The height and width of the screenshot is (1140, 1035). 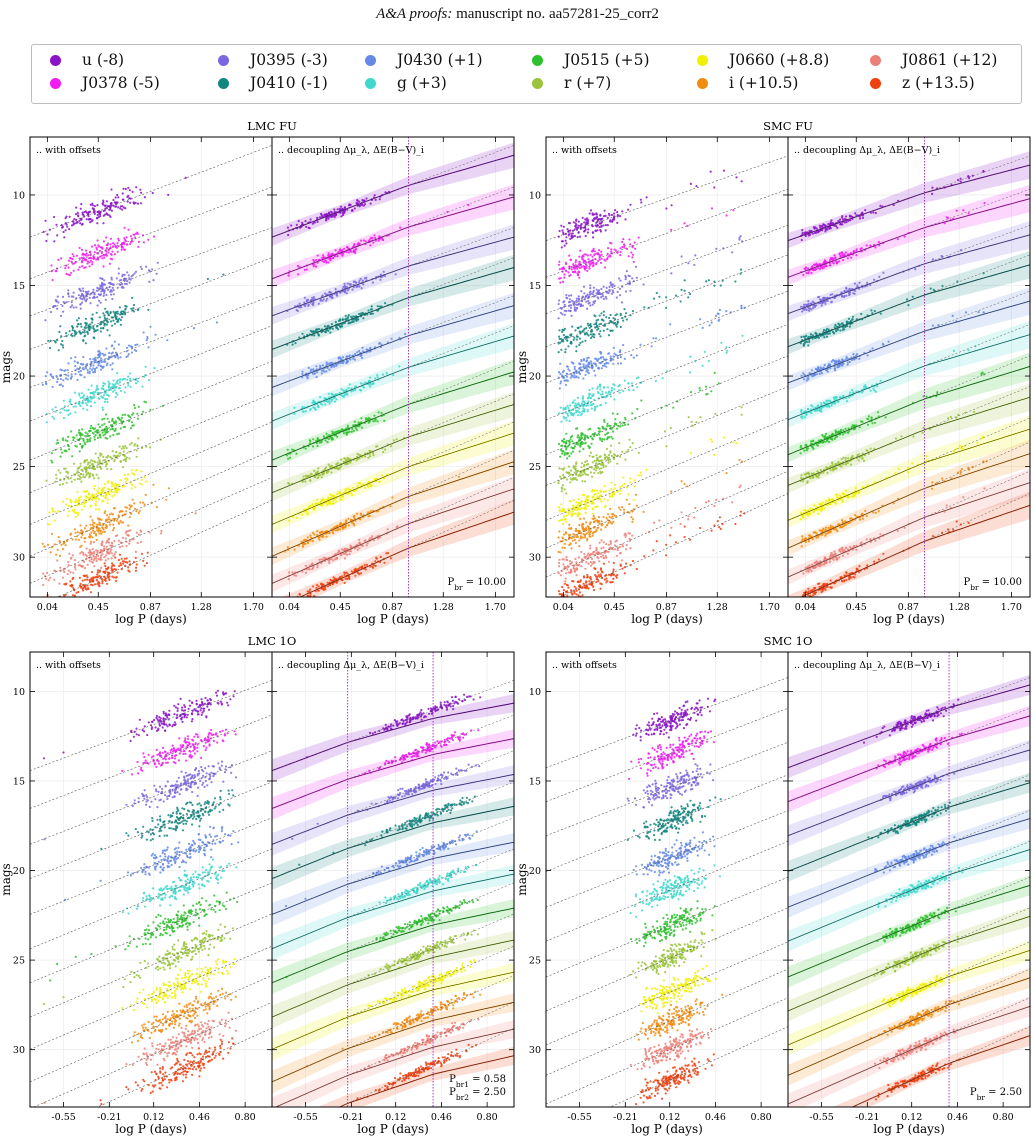 I want to click on fit-line-reference, so click(x=151, y=410).